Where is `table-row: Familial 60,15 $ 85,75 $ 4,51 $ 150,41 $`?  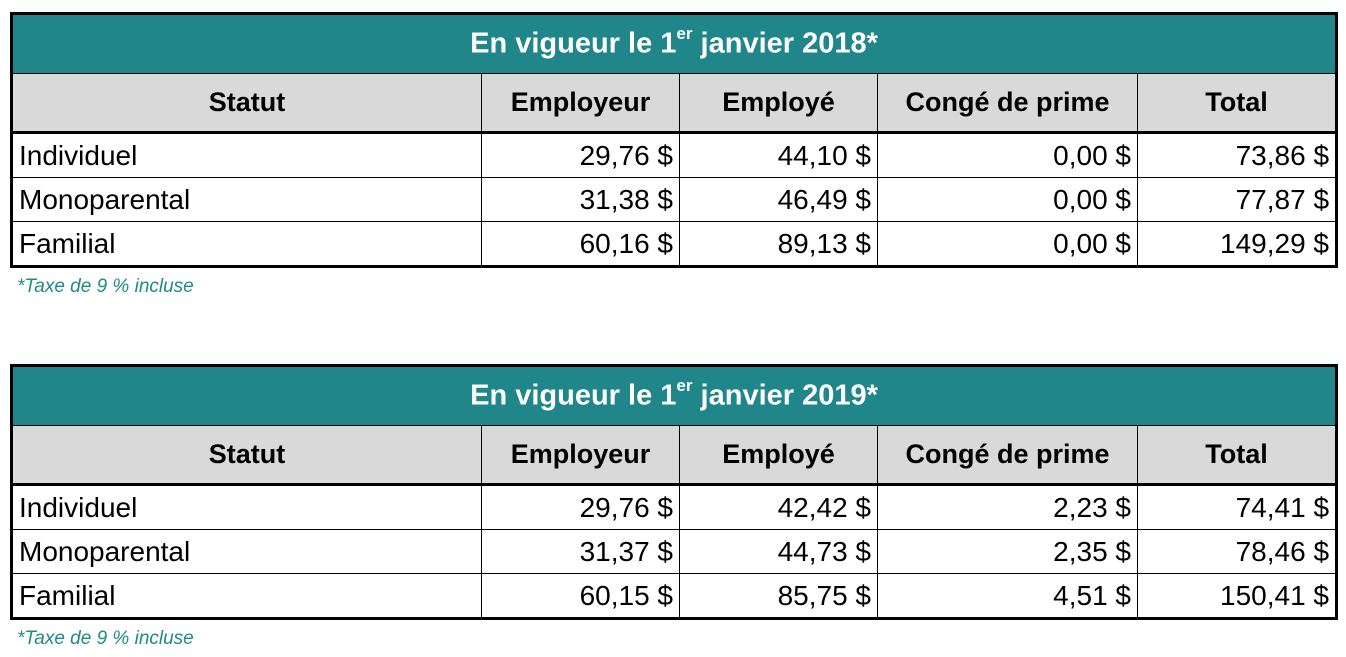
table-row: Familial 60,15 $ 85,75 $ 4,51 $ 150,41 $ is located at coordinates (674, 596).